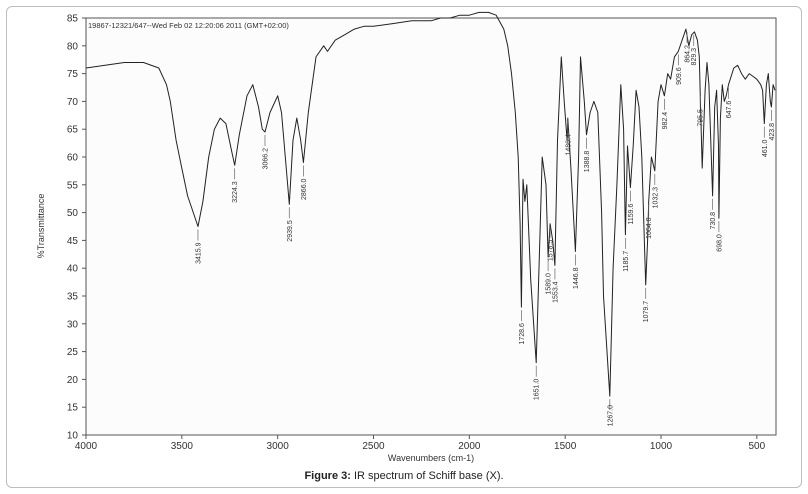 The width and height of the screenshot is (808, 494). I want to click on peak-label: 1267.0, so click(610, 416).